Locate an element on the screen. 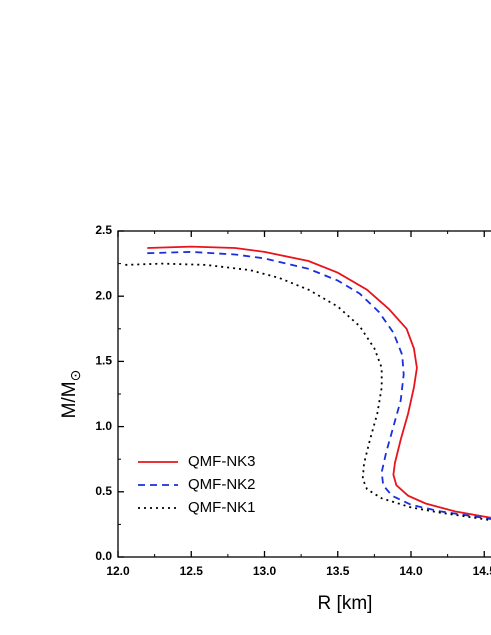 The image size is (491, 635). x-axis-label: R [km] is located at coordinates (345, 603).